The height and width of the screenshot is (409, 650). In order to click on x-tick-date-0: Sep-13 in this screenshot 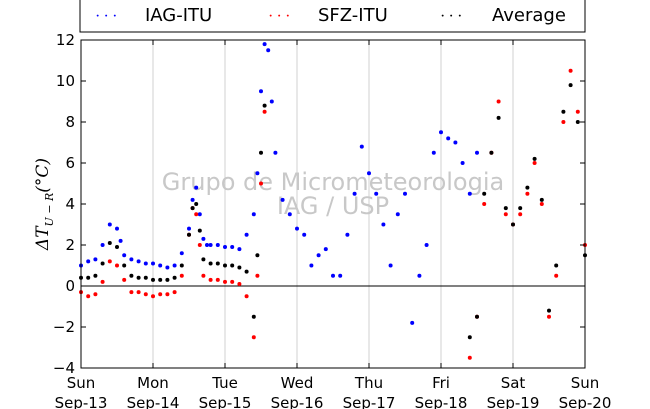, I will do `click(81, 401)`.